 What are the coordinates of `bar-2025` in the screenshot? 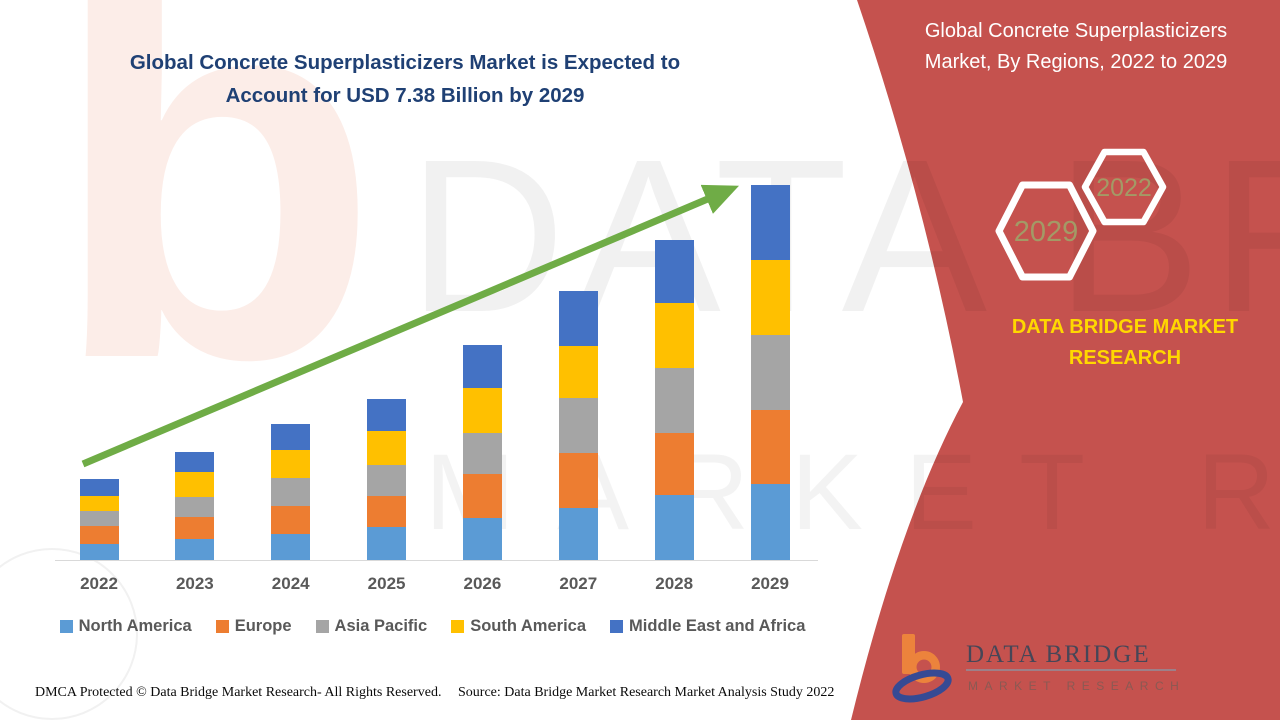 It's located at (387, 479).